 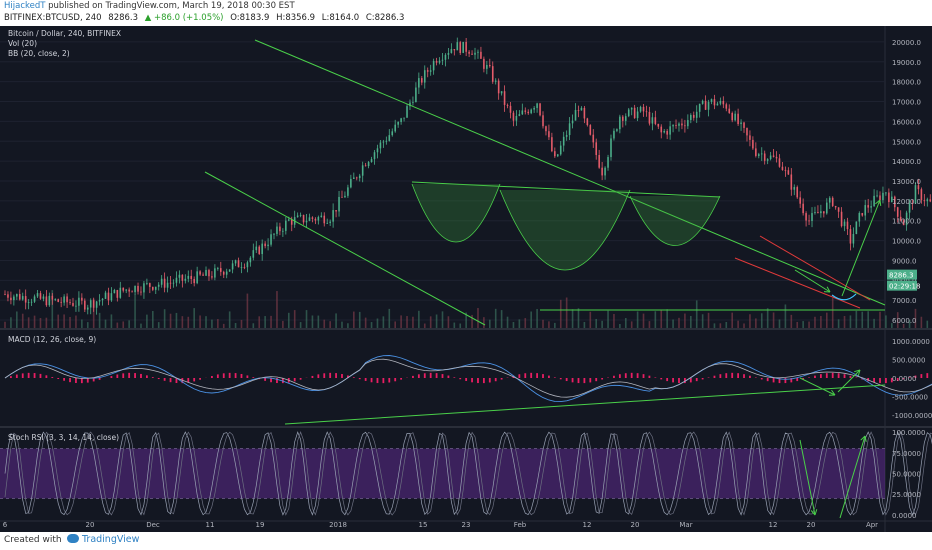 I want to click on tradingview-brand: TradingView, so click(x=103, y=539).